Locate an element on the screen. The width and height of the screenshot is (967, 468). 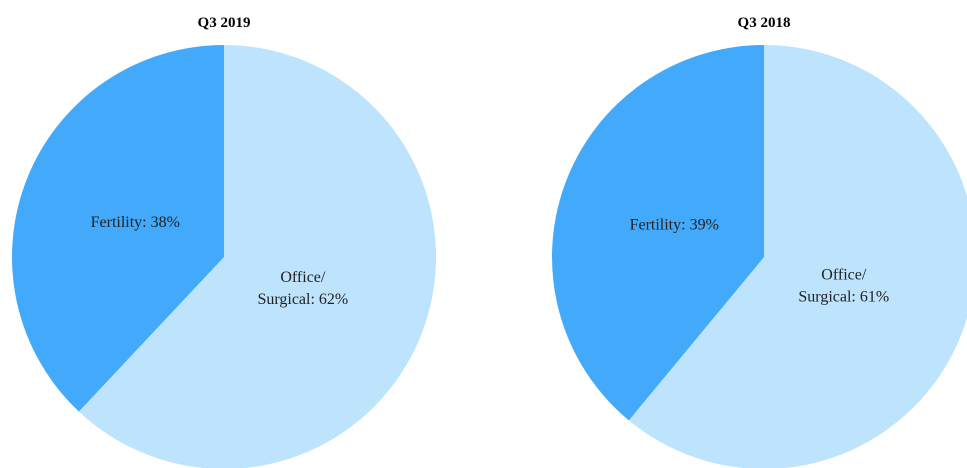
data-label: Fertility: 38% is located at coordinates (135, 222).